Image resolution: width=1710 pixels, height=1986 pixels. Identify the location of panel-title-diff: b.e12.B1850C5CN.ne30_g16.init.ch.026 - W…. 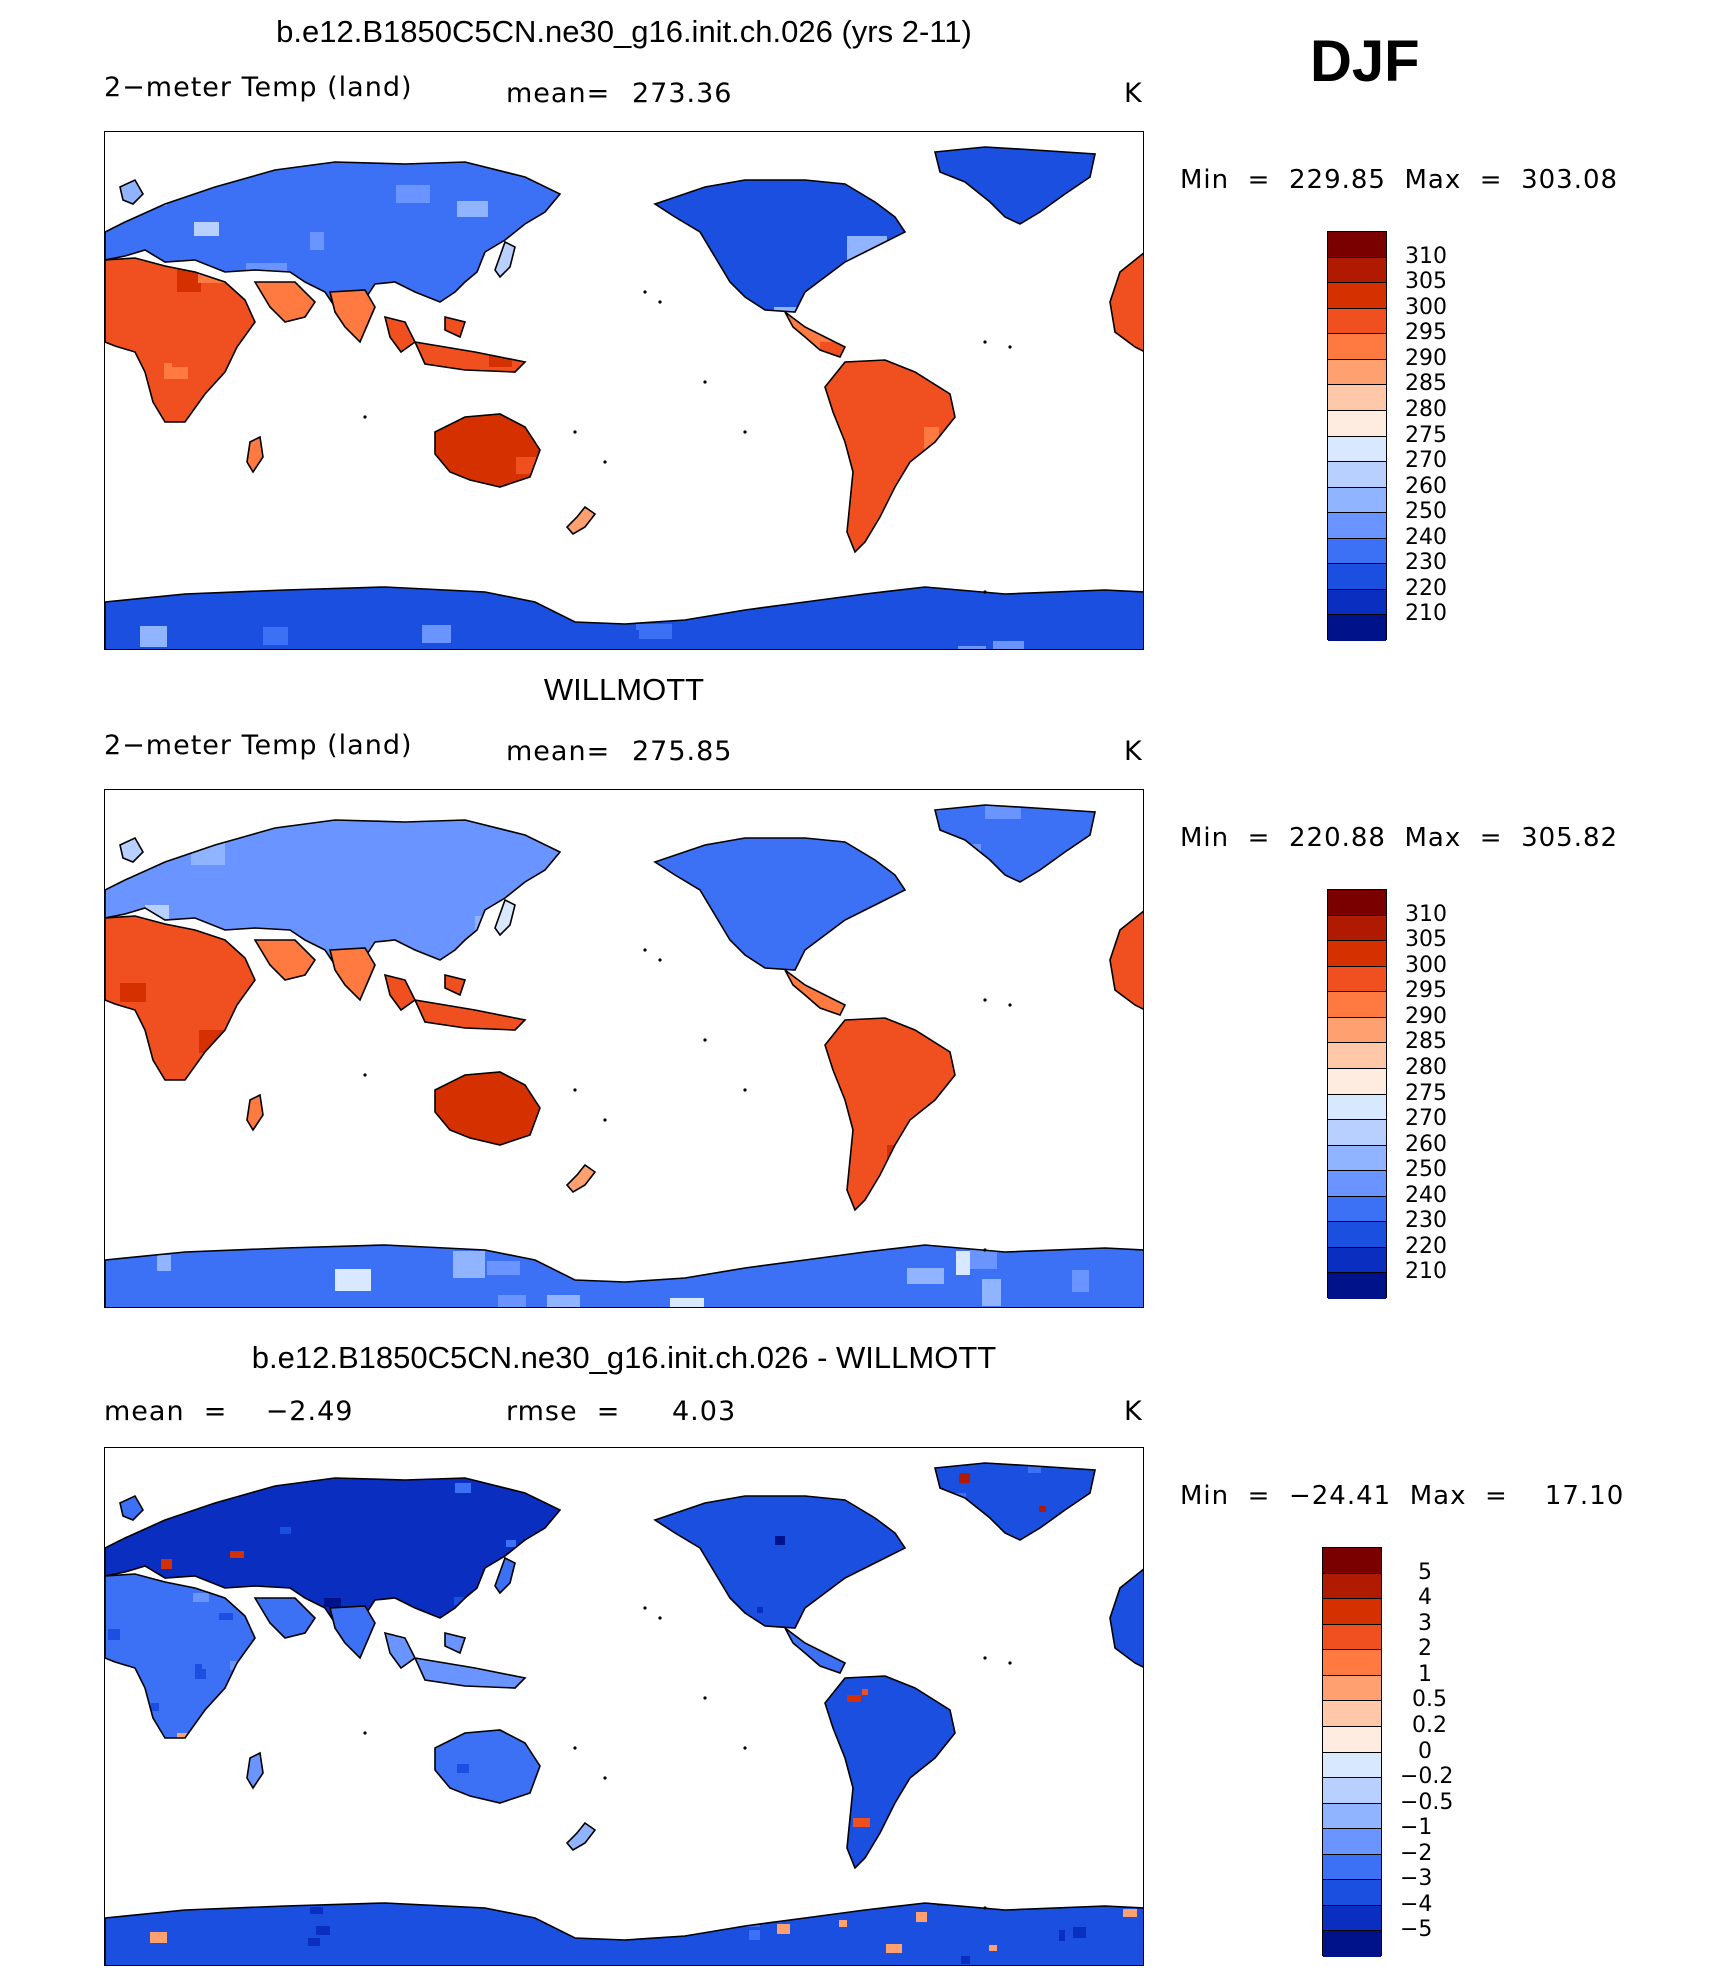
(624, 1357).